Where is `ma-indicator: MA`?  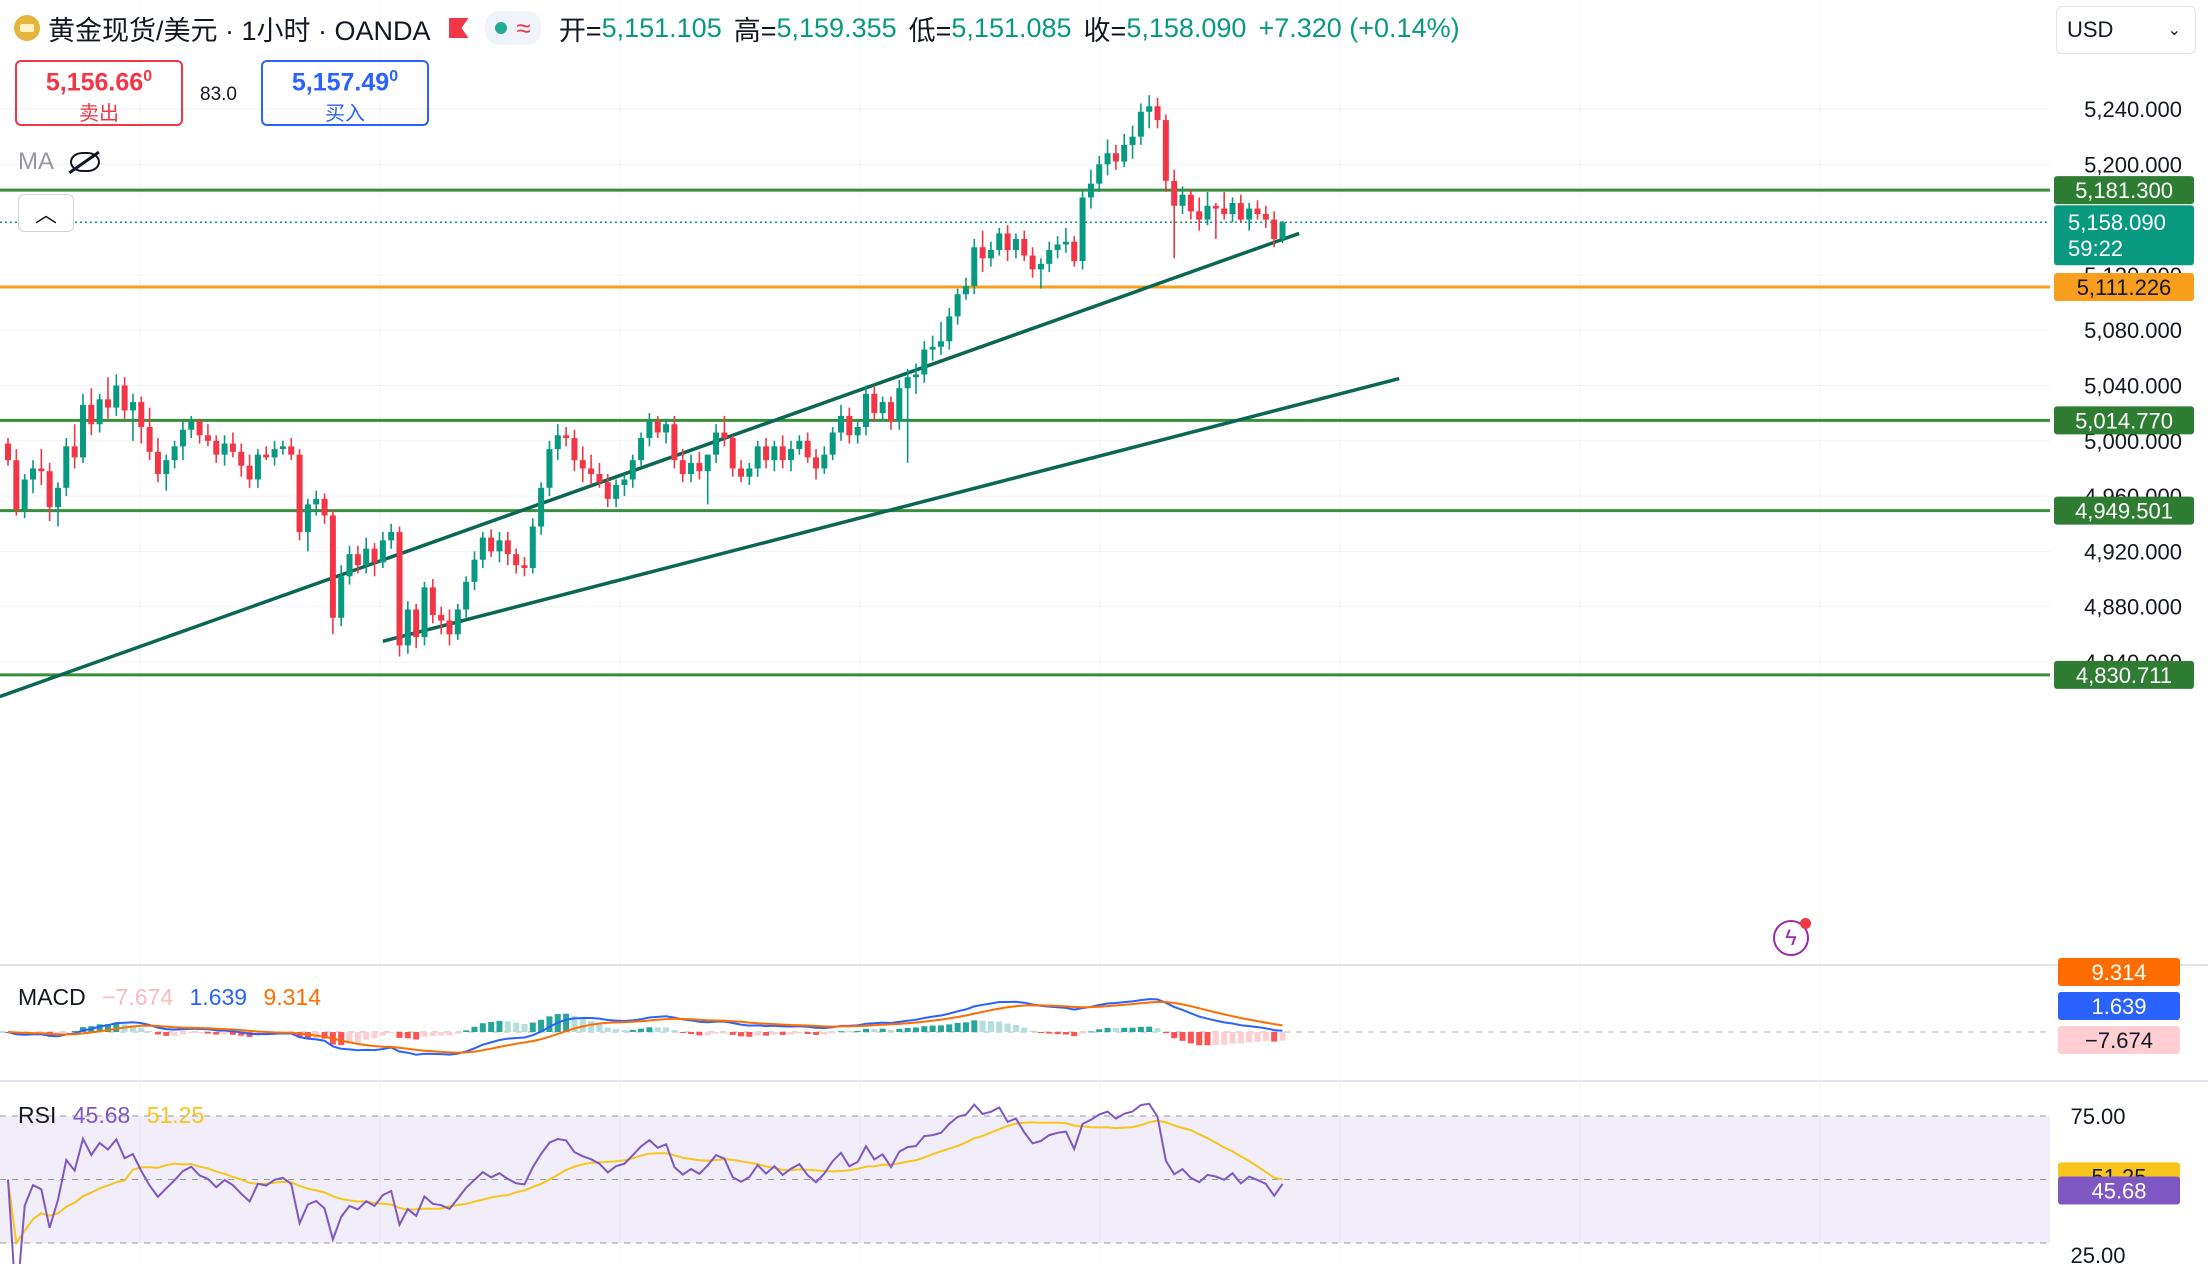
ma-indicator: MA is located at coordinates (59, 162).